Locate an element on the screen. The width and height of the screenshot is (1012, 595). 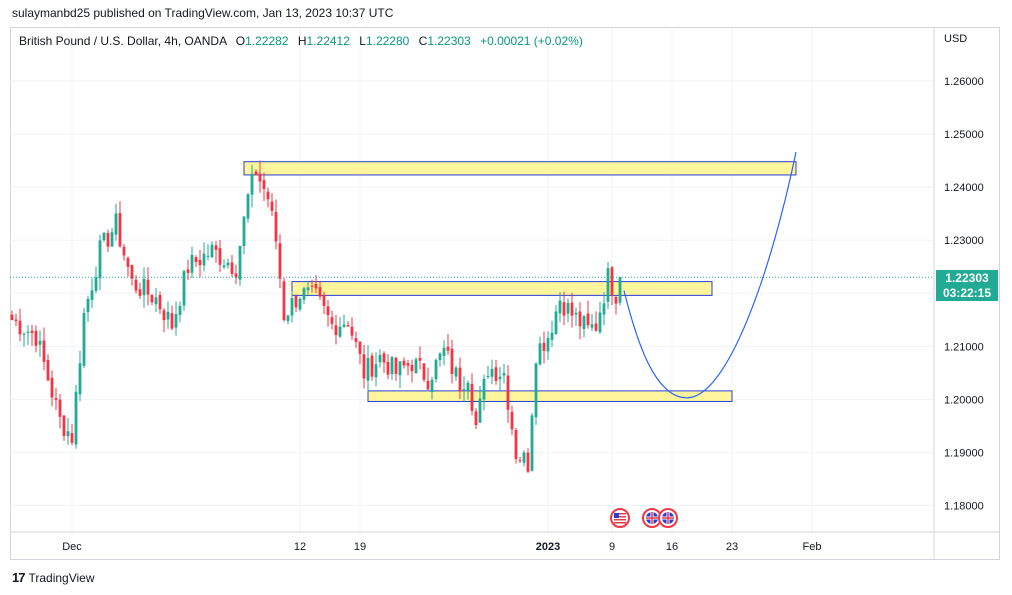
last-price-tag: 1.22303 03:22:15 is located at coordinates (967, 285).